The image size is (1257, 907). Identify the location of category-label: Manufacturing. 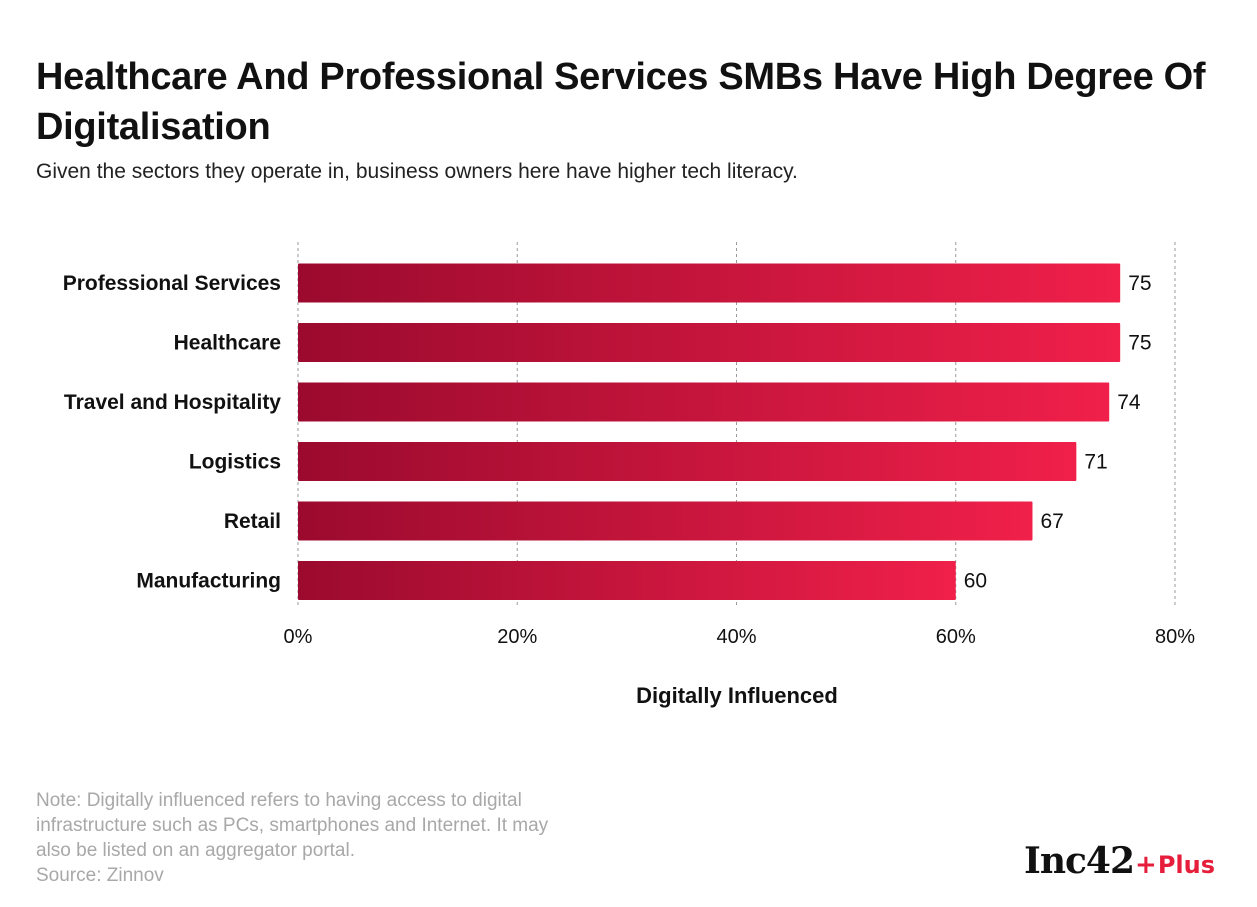
(208, 581).